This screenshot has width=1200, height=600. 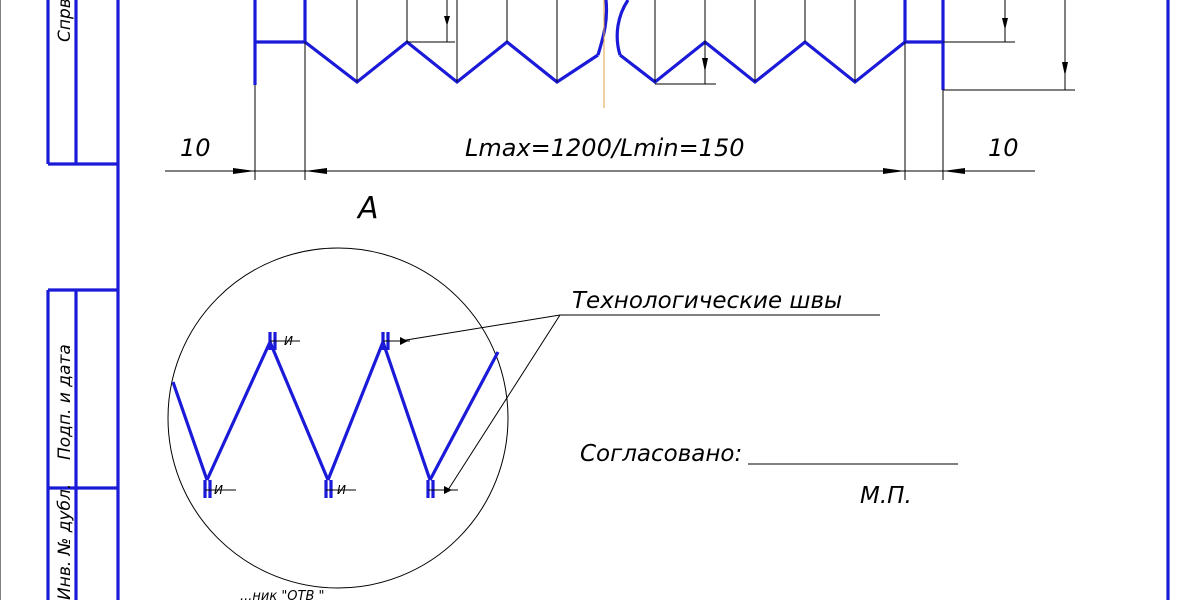 I want to click on weld-mark-3: И, so click(x=341, y=490).